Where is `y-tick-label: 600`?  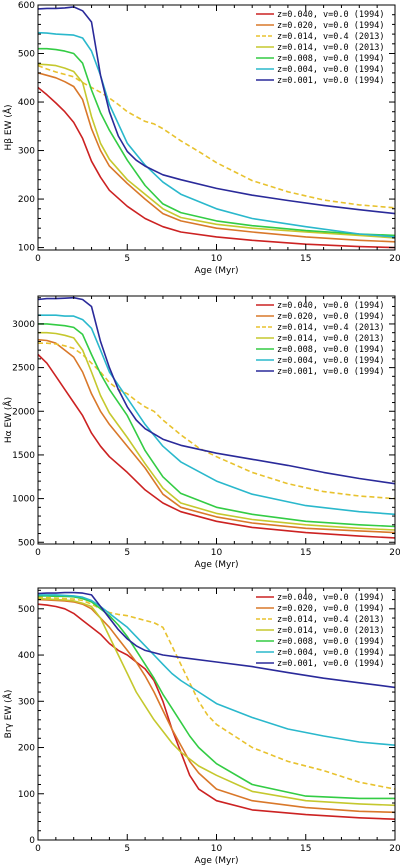 y-tick-label: 600 is located at coordinates (26, 6).